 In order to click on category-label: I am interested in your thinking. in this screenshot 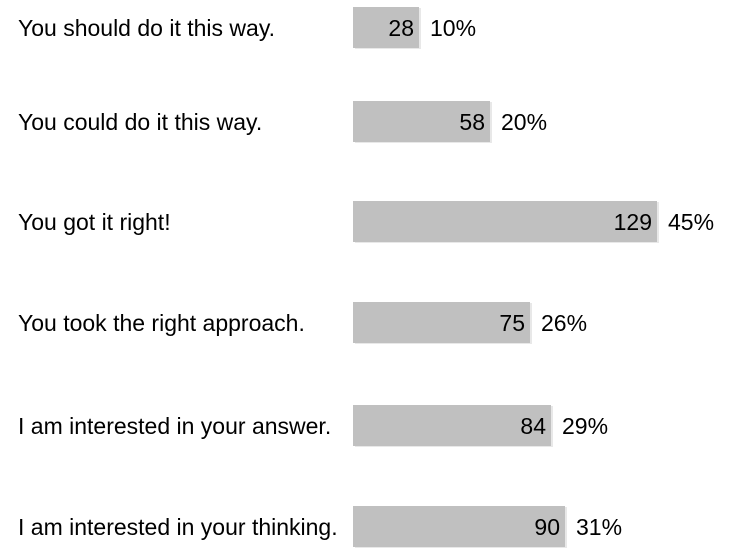, I will do `click(178, 527)`.